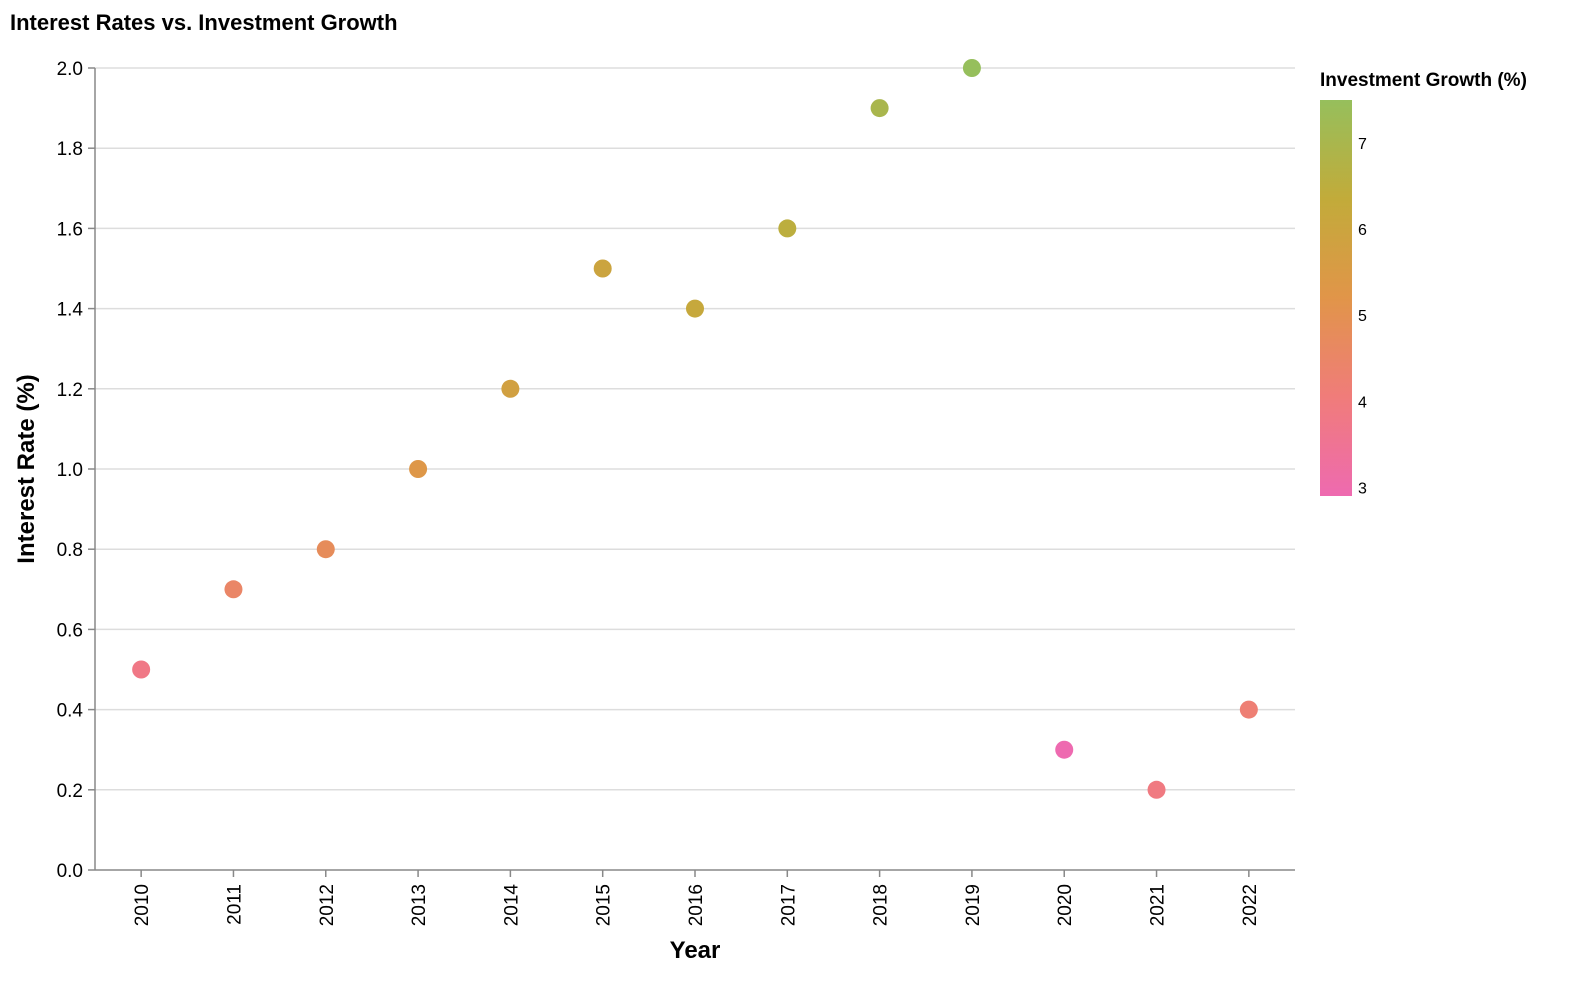  Describe the element at coordinates (70, 149) in the screenshot. I see `y-tick-label: 1.8` at that location.